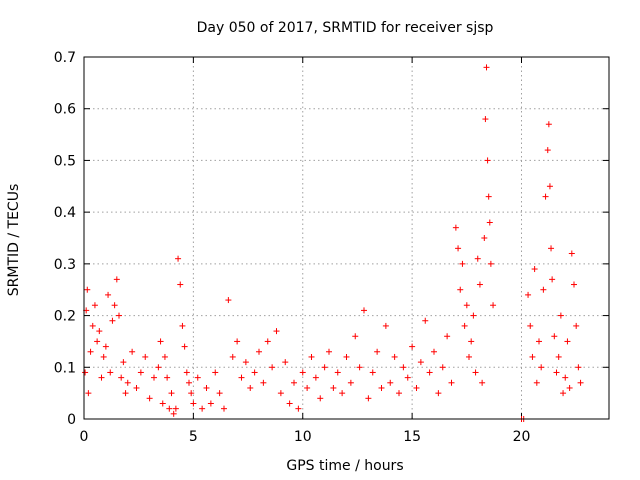  What do you see at coordinates (71, 420) in the screenshot?
I see `y-tick-label: 0` at bounding box center [71, 420].